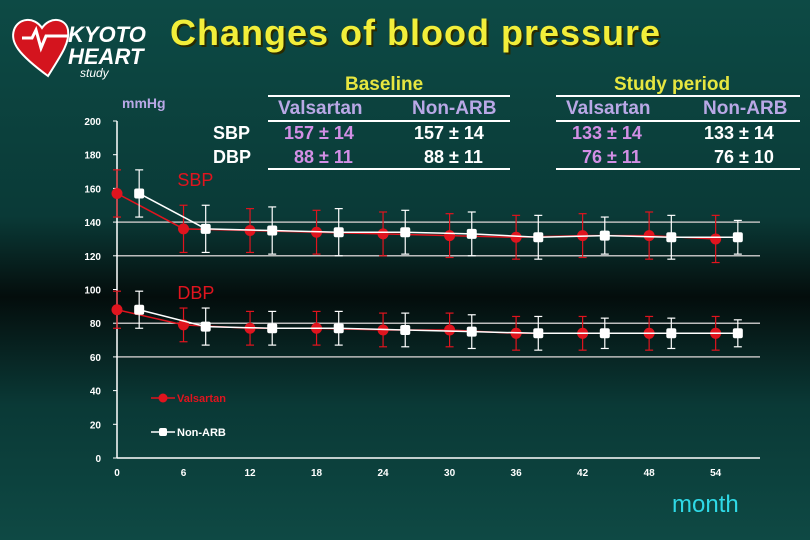  What do you see at coordinates (453, 157) in the screenshot?
I see `baseline-dbp-nonarb: 88 ± 11` at bounding box center [453, 157].